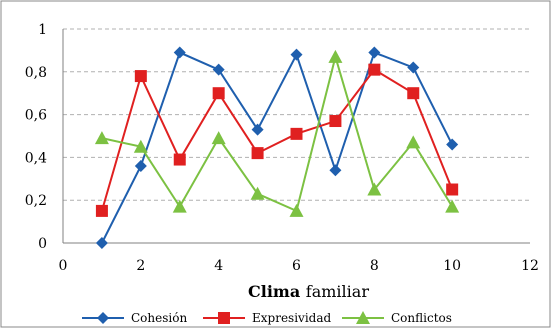 The width and height of the screenshot is (551, 328). Describe the element at coordinates (374, 266) in the screenshot. I see `x-tick-label: 8` at that location.